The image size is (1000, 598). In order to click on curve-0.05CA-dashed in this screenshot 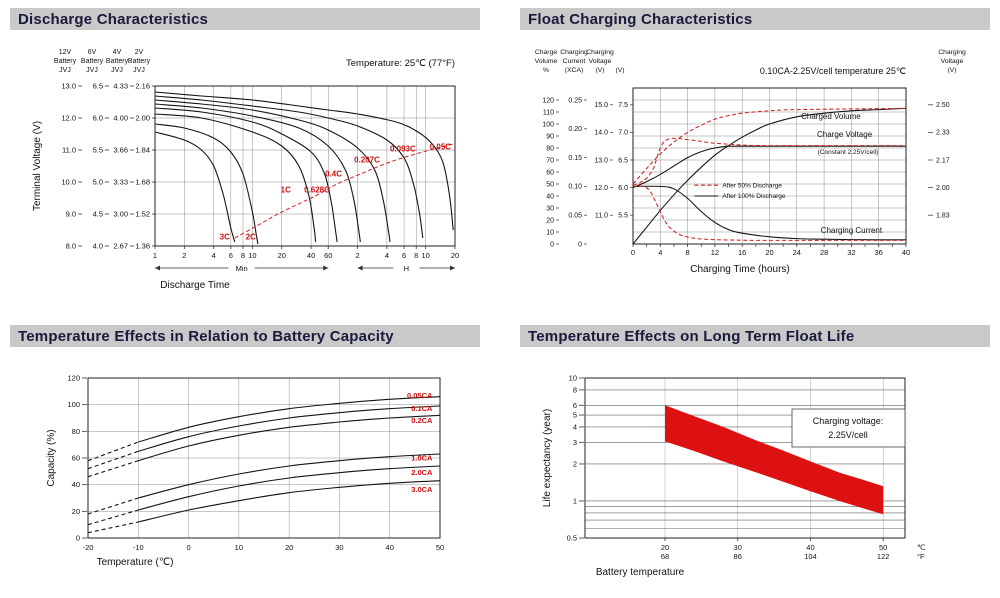, I will do `click(113, 451)`.